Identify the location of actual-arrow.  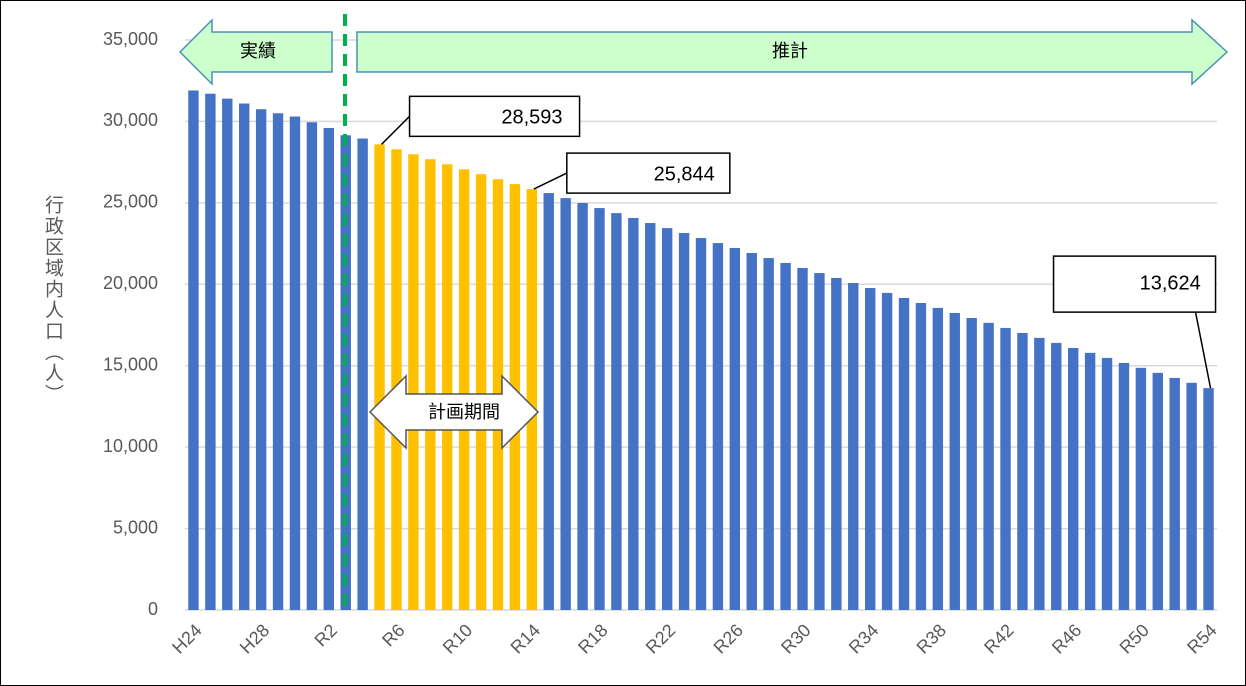
(255, 52).